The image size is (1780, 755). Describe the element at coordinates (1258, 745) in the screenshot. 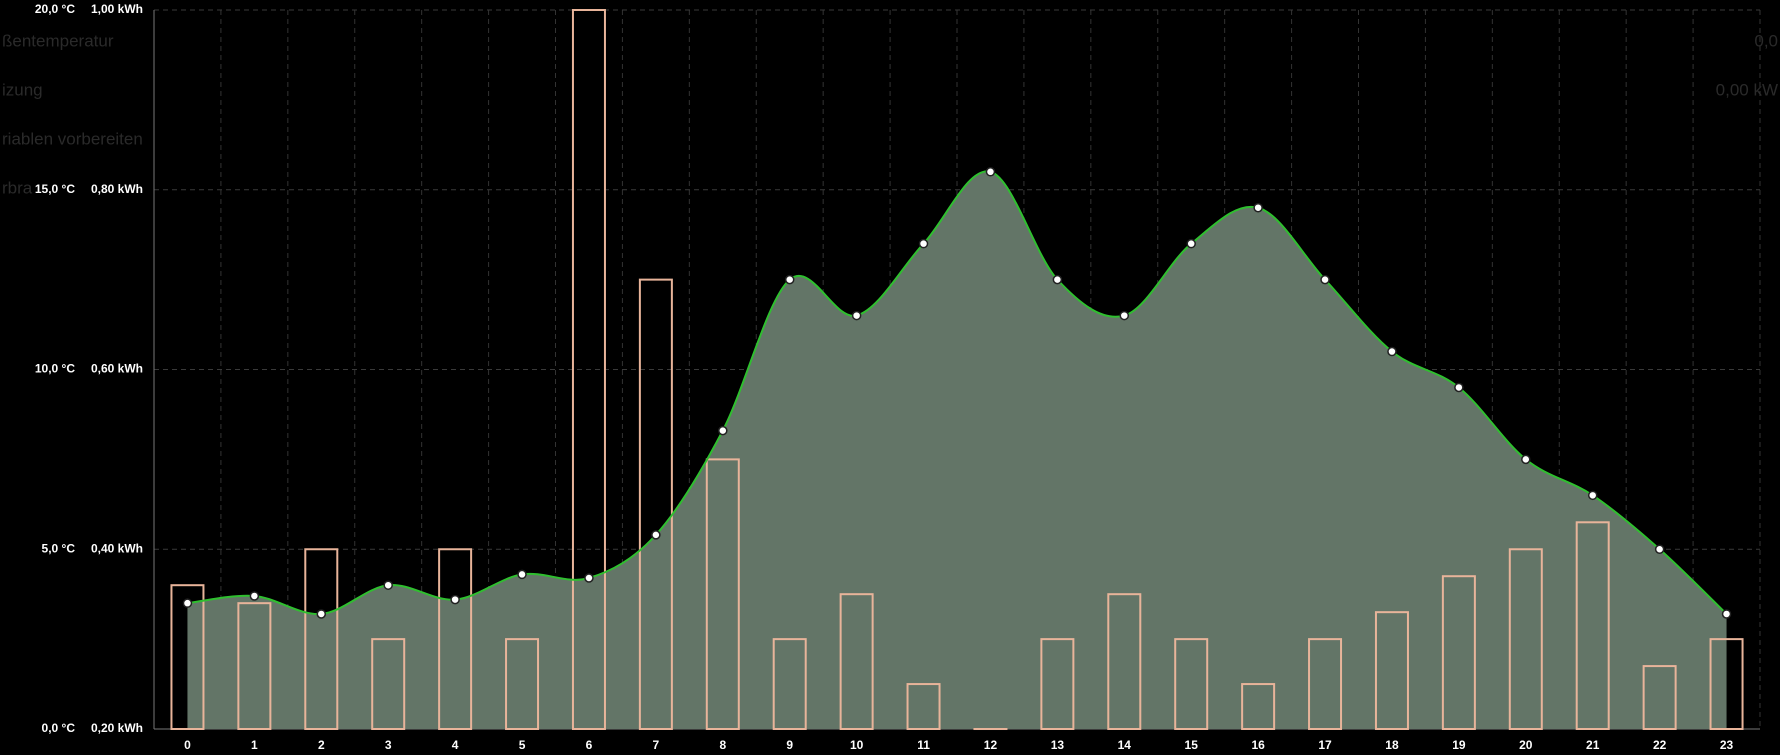

I see `x-tick-label: 16` at that location.